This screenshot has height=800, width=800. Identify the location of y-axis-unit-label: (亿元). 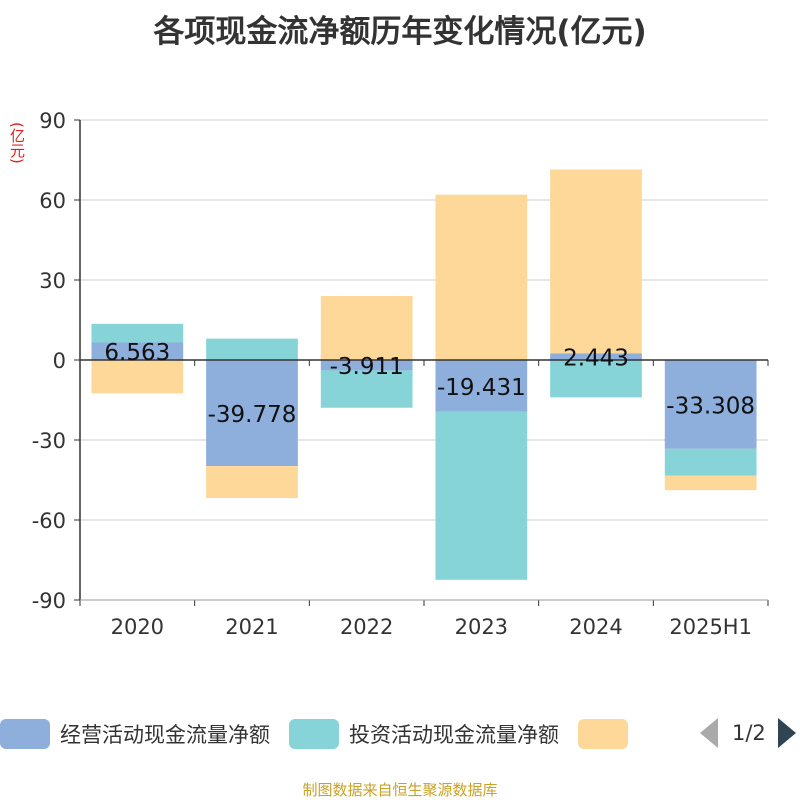
(17, 143).